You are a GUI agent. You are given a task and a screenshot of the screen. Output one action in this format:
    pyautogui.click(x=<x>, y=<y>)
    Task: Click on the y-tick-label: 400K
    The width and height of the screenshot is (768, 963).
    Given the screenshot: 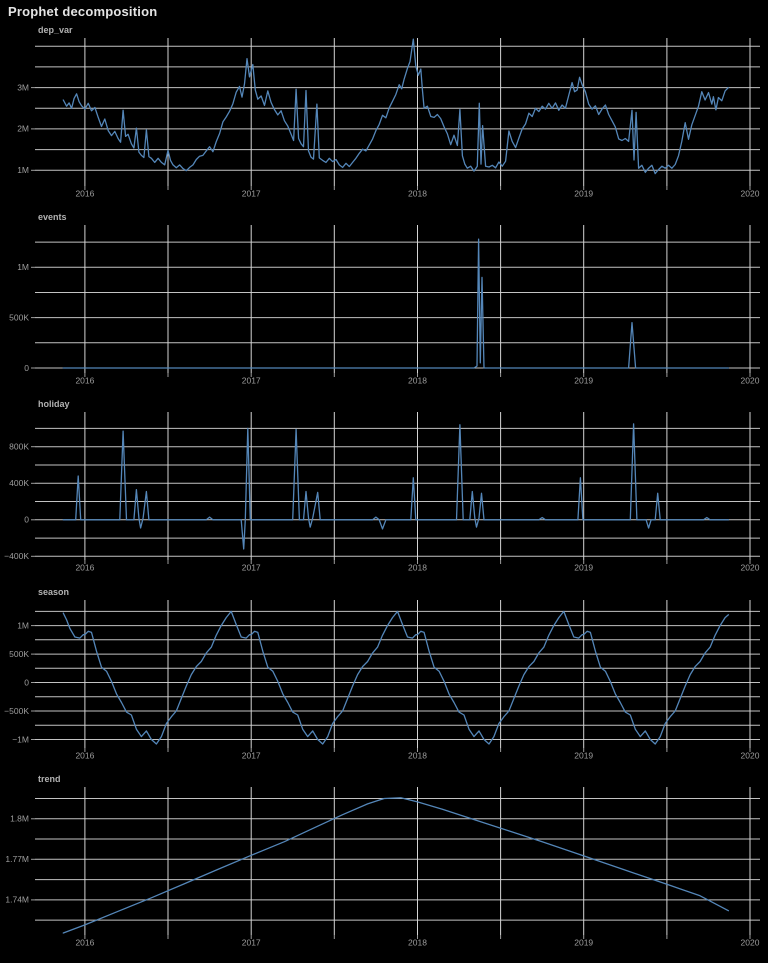 What is the action you would take?
    pyautogui.click(x=19, y=483)
    